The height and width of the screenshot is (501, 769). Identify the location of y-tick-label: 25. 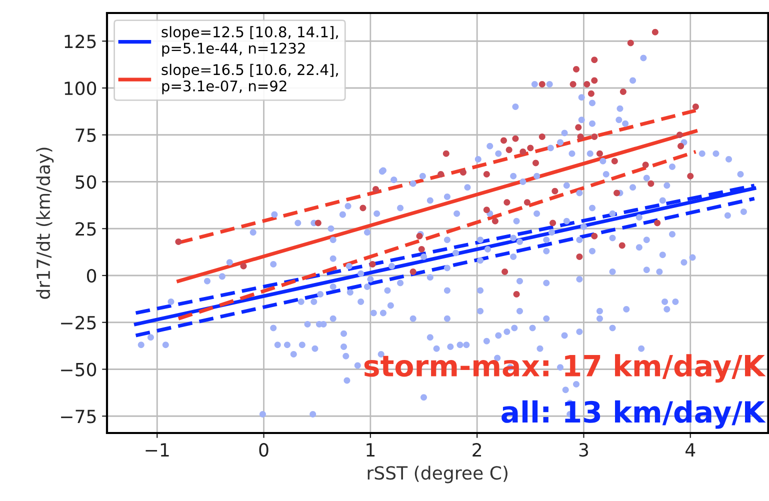
(86, 229).